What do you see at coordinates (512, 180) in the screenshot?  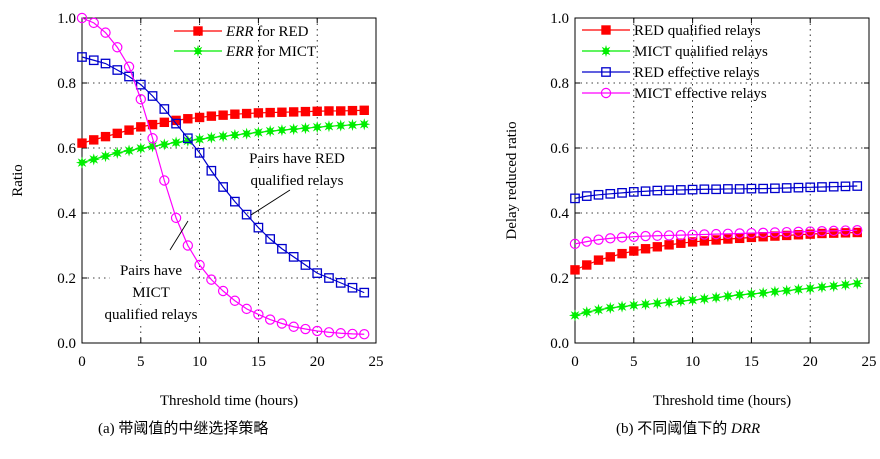 I see `y-axis-label: Delay reduced ratio` at bounding box center [512, 180].